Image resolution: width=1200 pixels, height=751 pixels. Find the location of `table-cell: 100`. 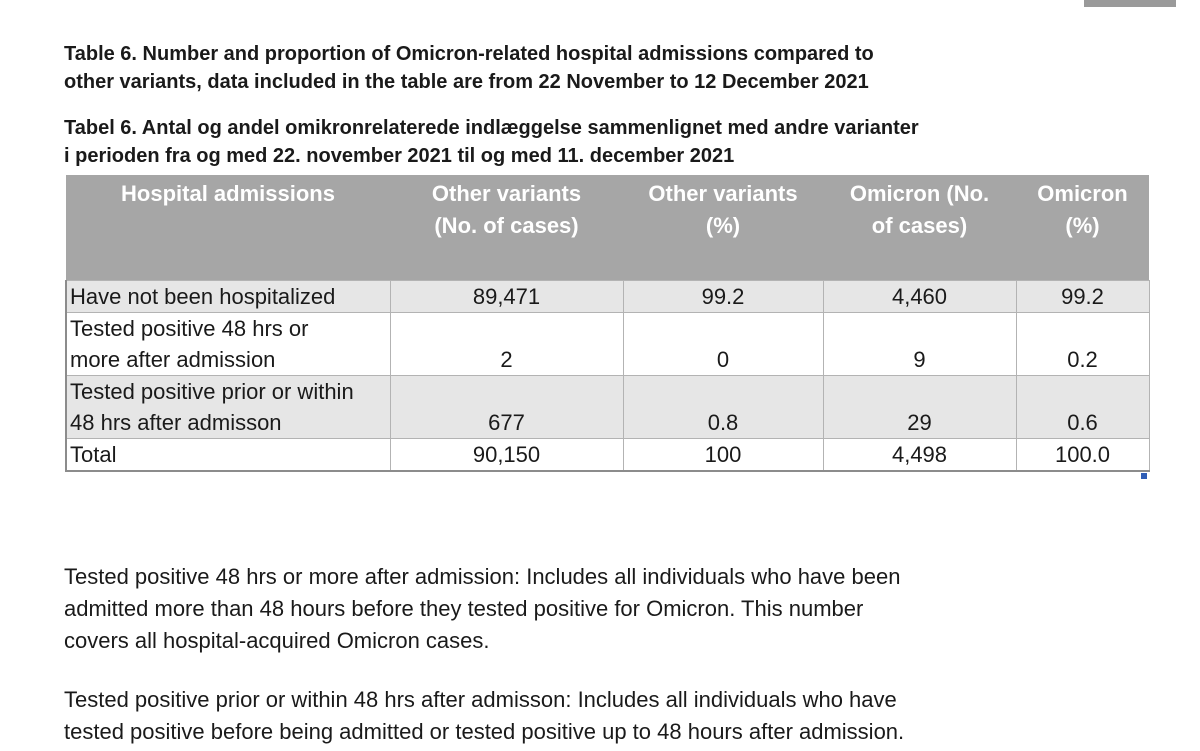

table-cell: 100 is located at coordinates (723, 455).